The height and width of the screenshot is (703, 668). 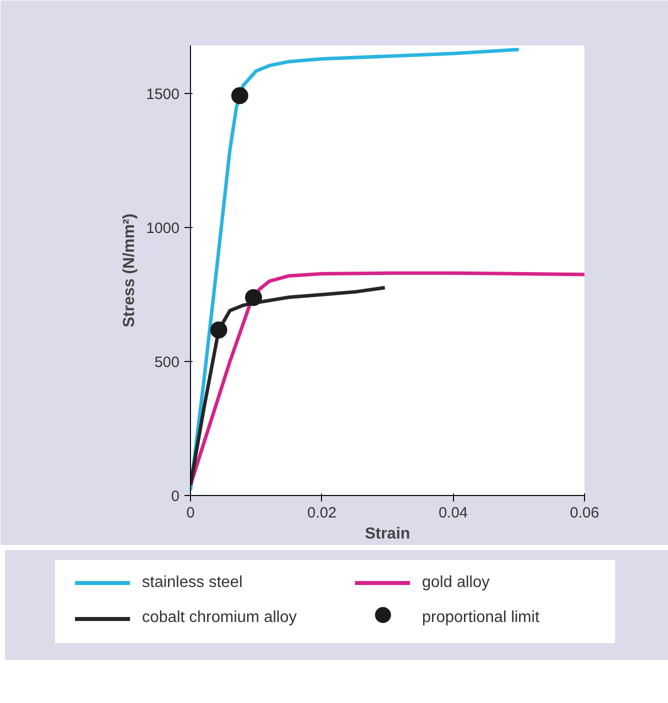 What do you see at coordinates (456, 583) in the screenshot?
I see `legend-label: gold alloy` at bounding box center [456, 583].